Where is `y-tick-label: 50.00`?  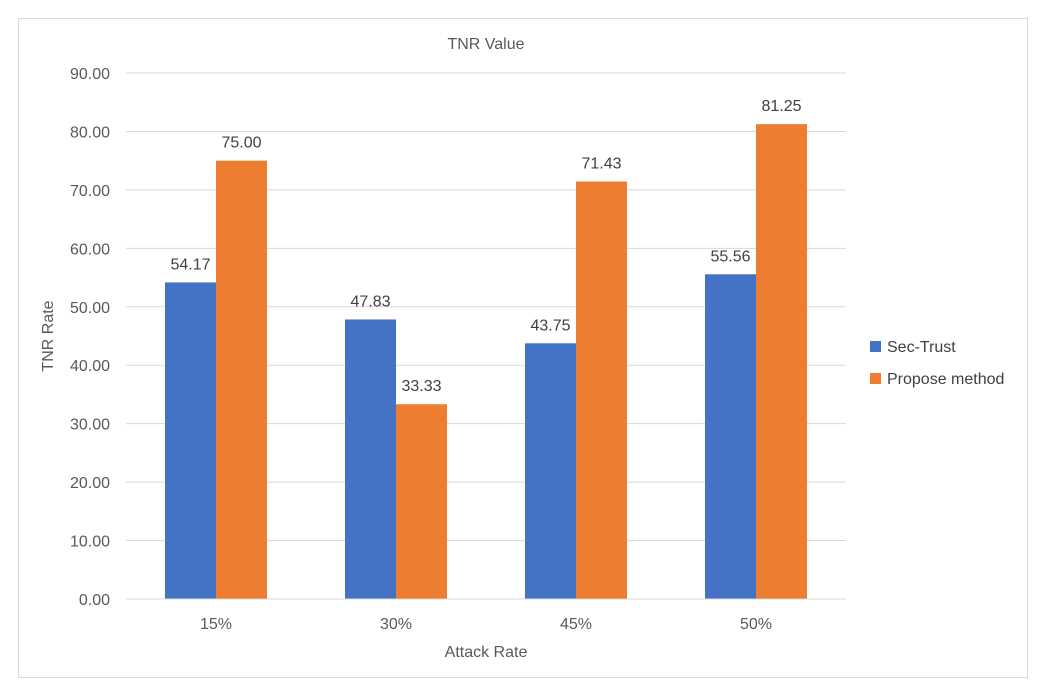
y-tick-label: 50.00 is located at coordinates (90, 308).